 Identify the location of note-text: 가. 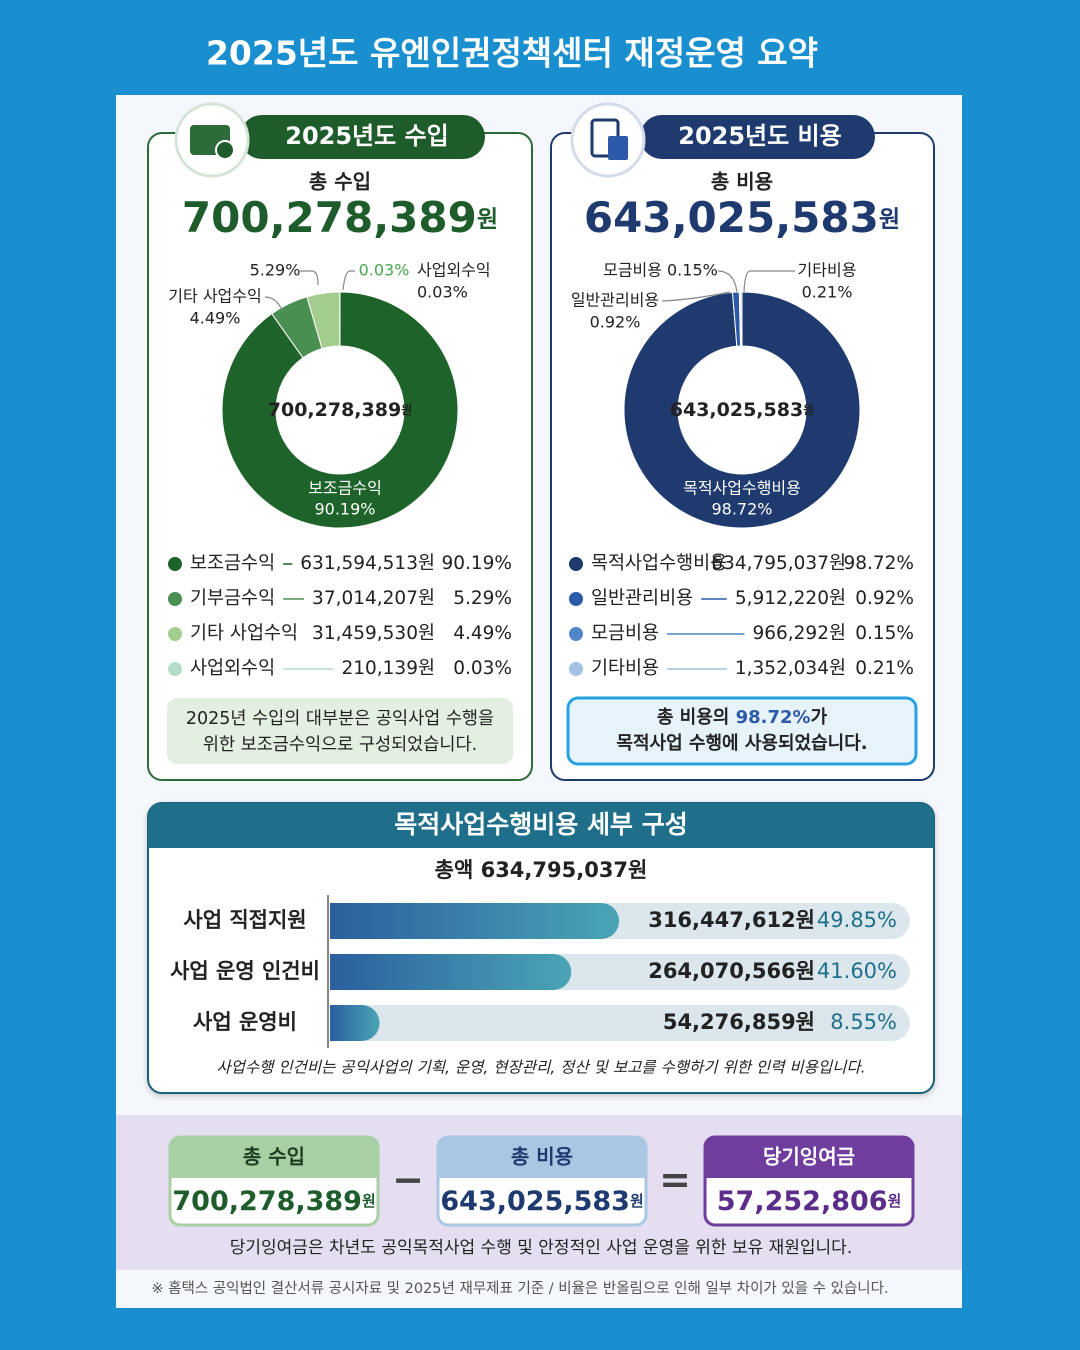
(819, 717).